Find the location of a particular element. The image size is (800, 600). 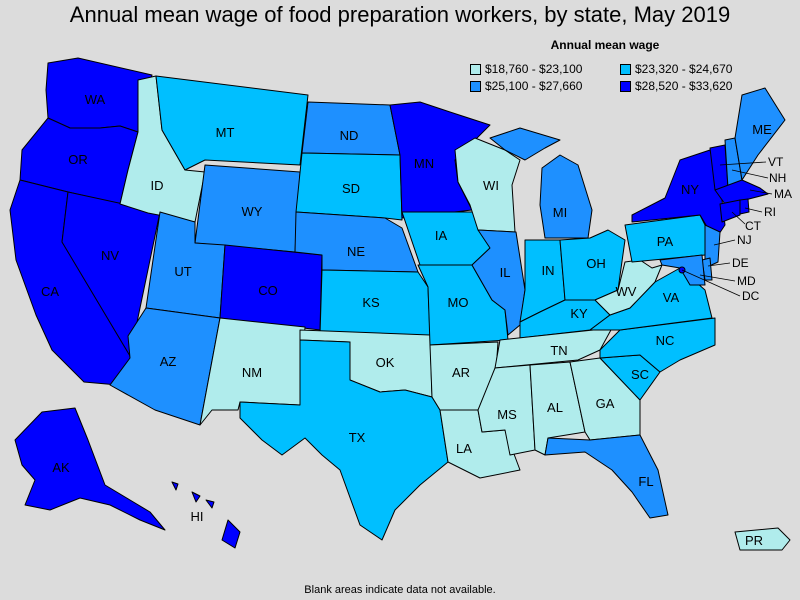

state-IL is located at coordinates (498, 282).